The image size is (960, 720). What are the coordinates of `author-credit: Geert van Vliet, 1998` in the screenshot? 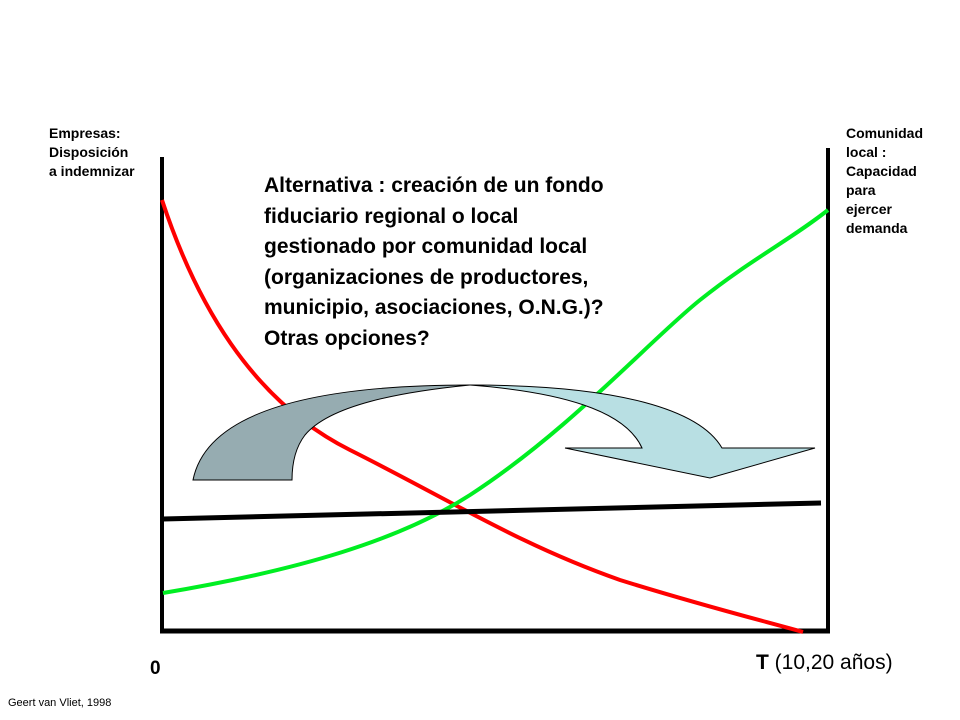 It's located at (60, 703).